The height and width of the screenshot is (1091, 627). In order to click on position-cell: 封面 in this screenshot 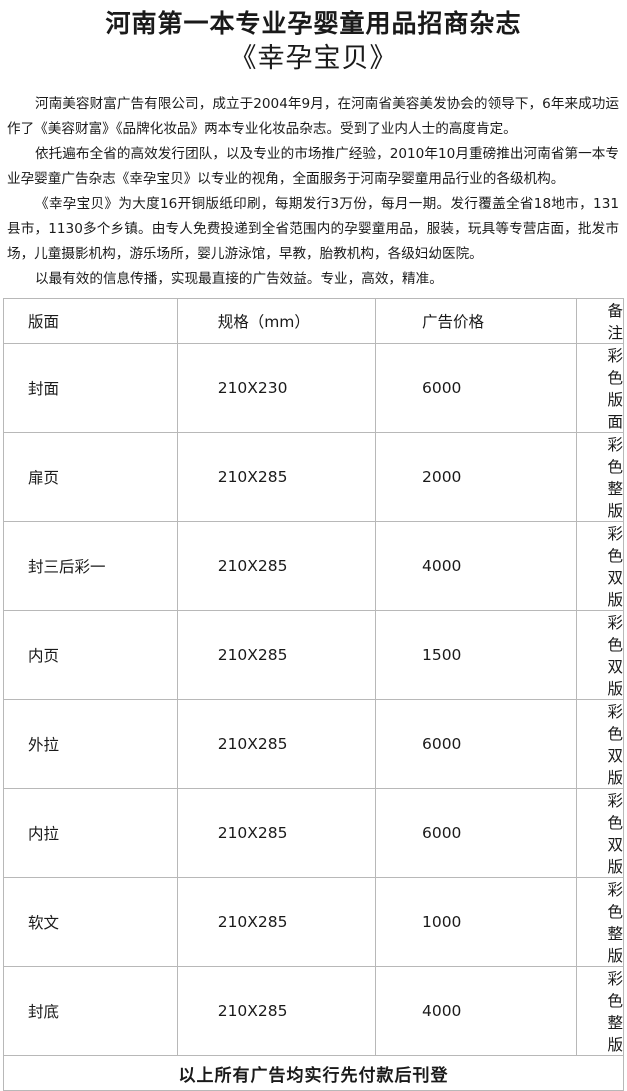, I will do `click(90, 388)`.